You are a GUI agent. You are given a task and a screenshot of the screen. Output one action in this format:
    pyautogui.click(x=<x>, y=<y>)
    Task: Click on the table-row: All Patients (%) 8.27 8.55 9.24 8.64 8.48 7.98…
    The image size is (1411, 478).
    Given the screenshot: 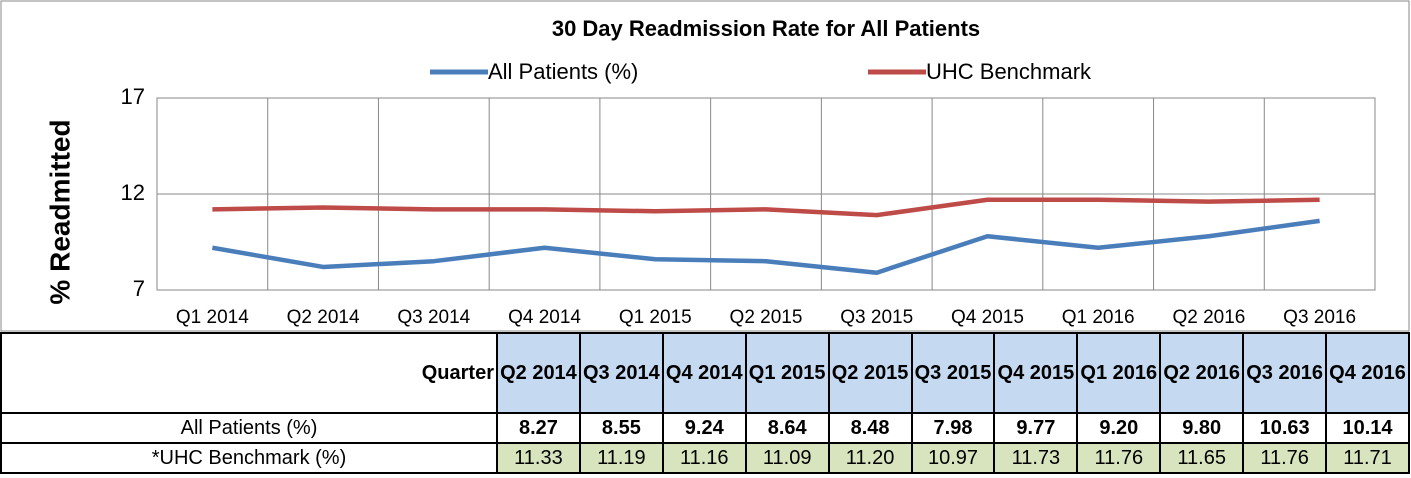 What is the action you would take?
    pyautogui.click(x=705, y=428)
    